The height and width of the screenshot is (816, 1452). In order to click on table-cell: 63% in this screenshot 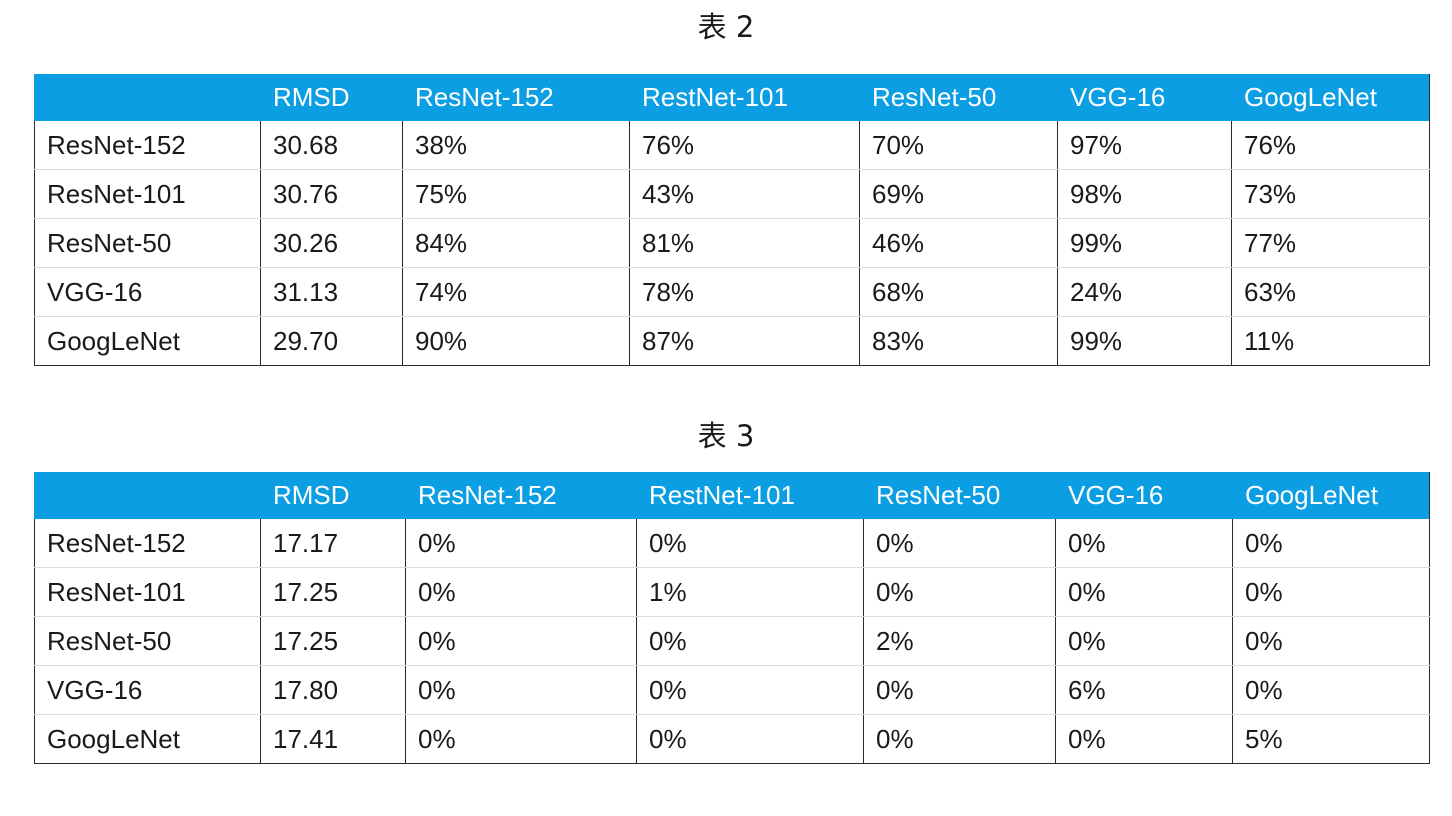, I will do `click(1330, 292)`.